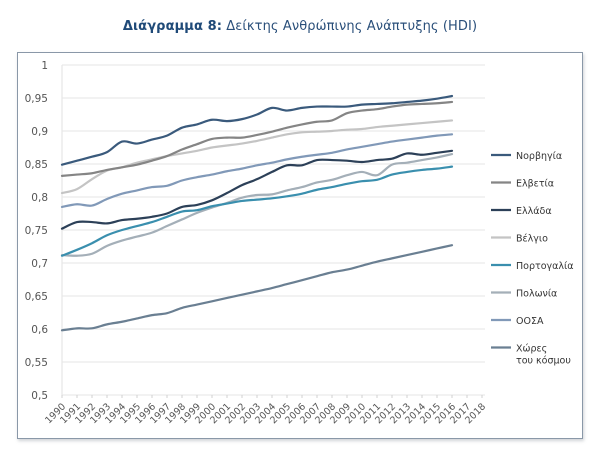  I want to click on chart-title-label: Διάγραμμα 8:, so click(172, 26).